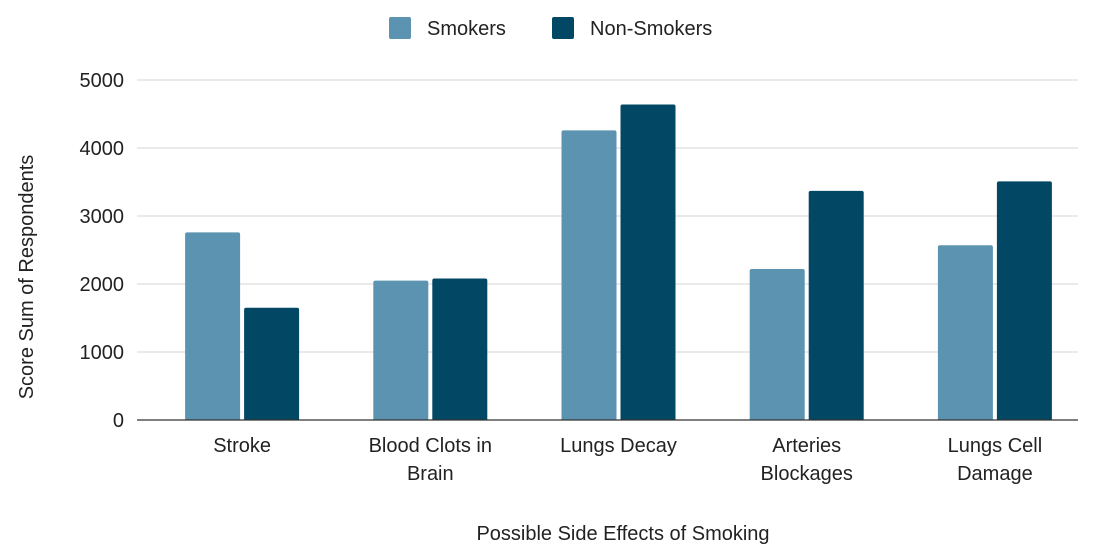 Image resolution: width=1100 pixels, height=546 pixels. I want to click on y-tick-label: 4000, so click(102, 149).